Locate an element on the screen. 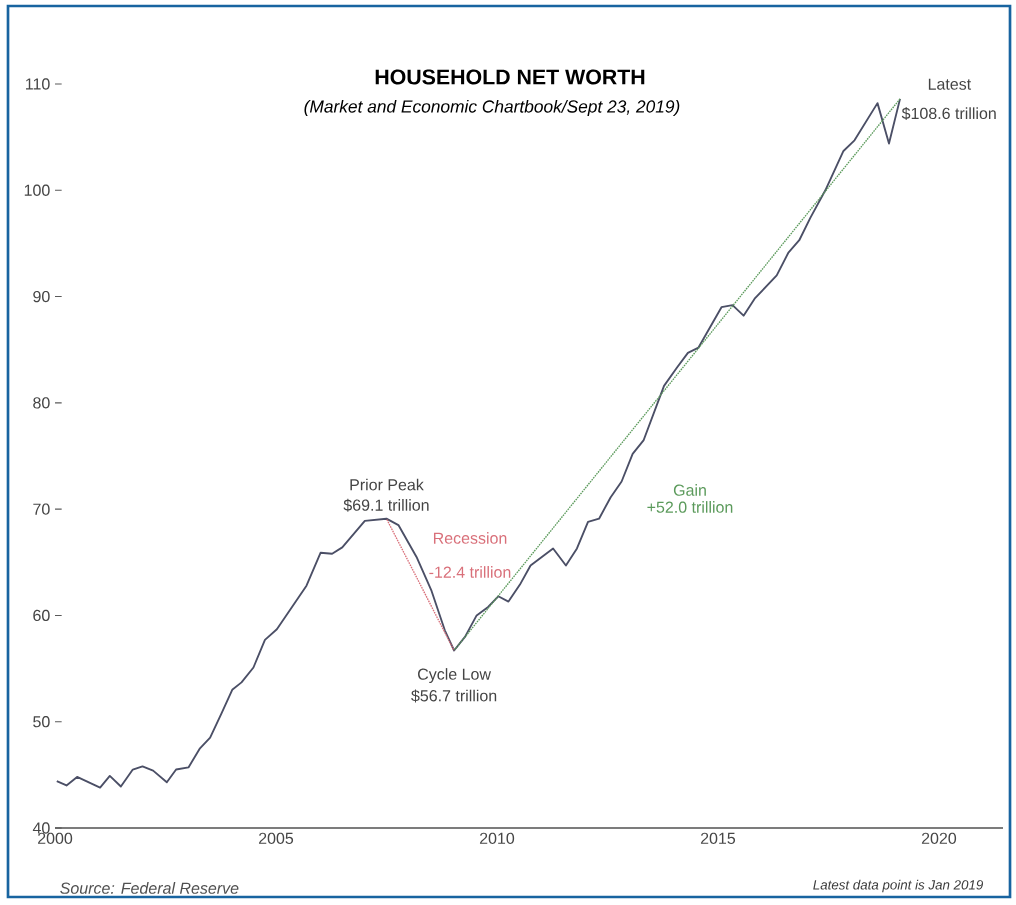 Image resolution: width=1016 pixels, height=905 pixels. x-tick-label: 2015 is located at coordinates (718, 838).